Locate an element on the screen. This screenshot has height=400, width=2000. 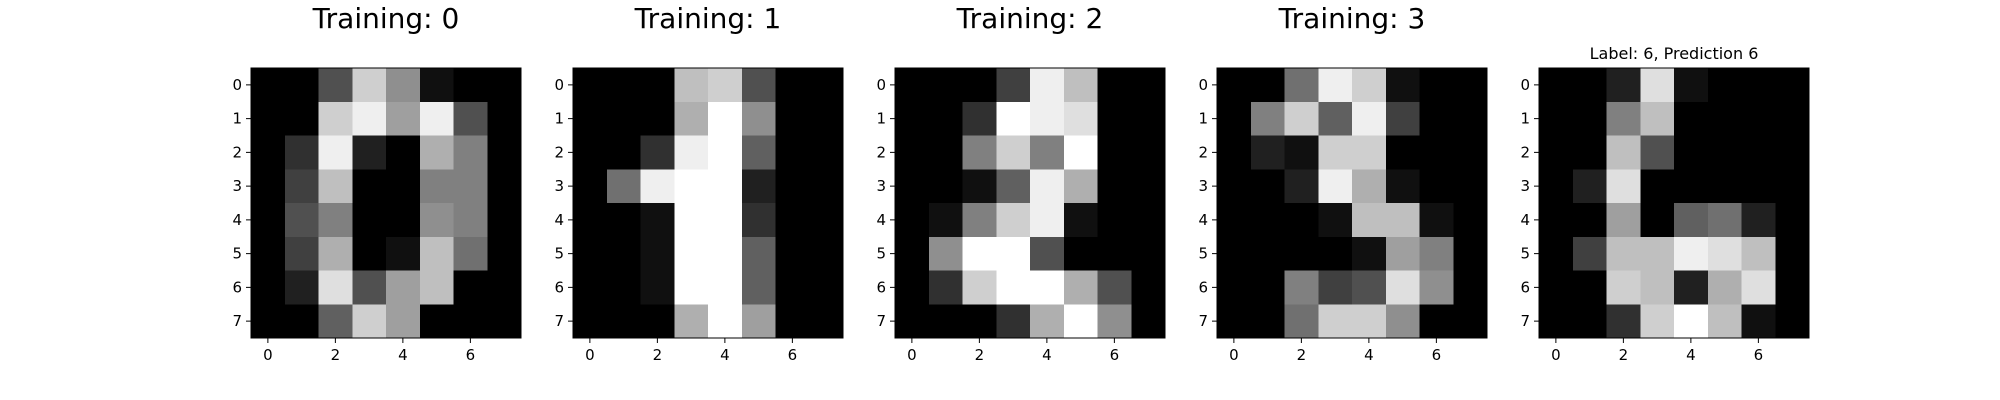
x-tick-label: 0 is located at coordinates (1556, 355).